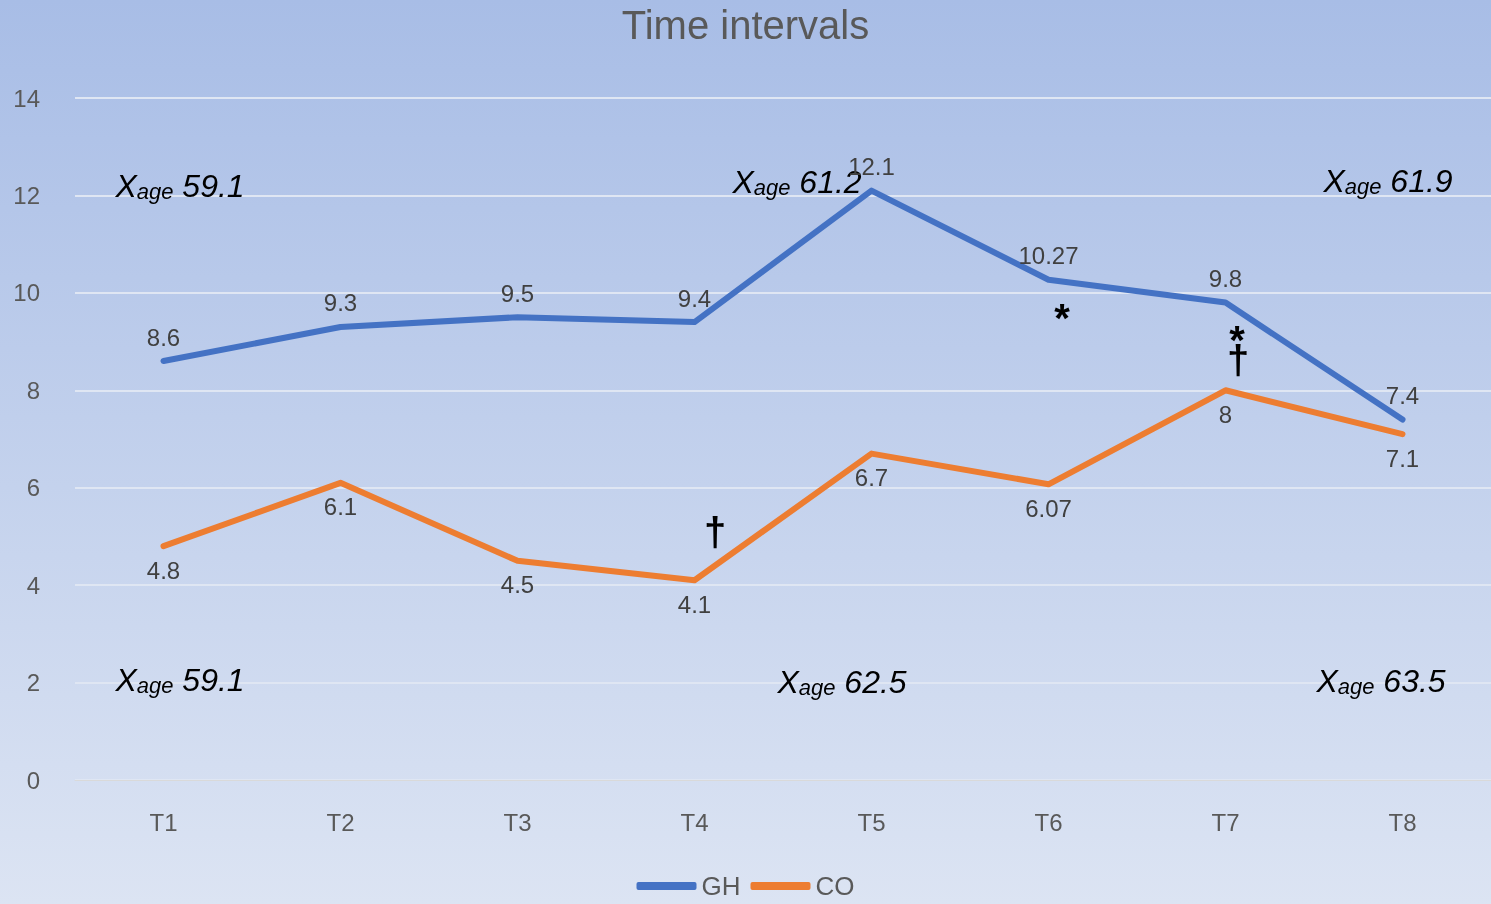  I want to click on y-tick-label: 10, so click(26, 293).